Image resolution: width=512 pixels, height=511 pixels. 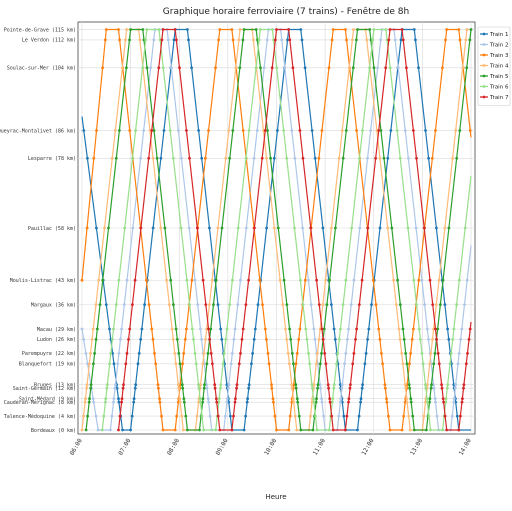 I want to click on station-label: Ludon (26 km), so click(x=56, y=340).